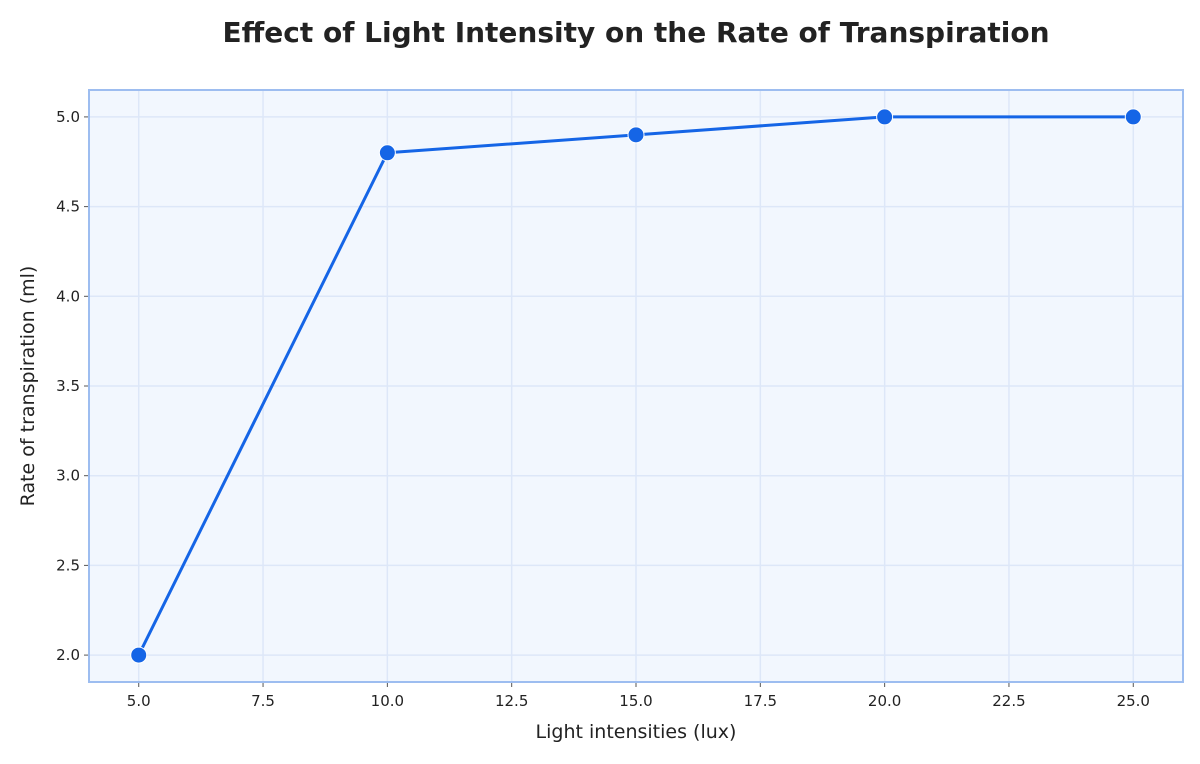 Image resolution: width=1200 pixels, height=764 pixels. Describe the element at coordinates (1008, 701) in the screenshot. I see `x-tick-label: 22.5` at that location.